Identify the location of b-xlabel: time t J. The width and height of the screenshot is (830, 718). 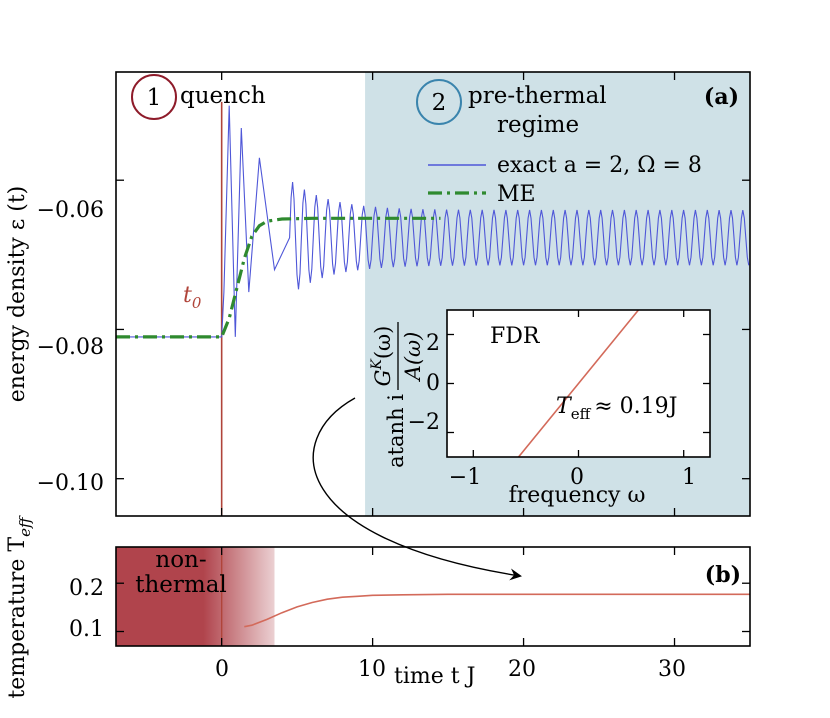
(434, 676).